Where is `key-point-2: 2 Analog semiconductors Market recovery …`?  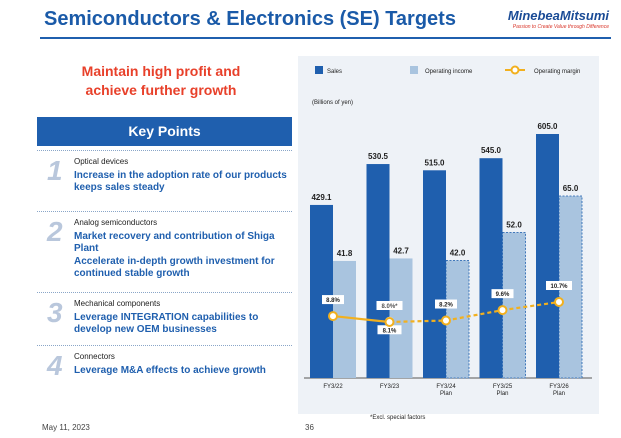
key-point-2: 2 Analog semiconductors Market recovery … is located at coordinates (164, 251).